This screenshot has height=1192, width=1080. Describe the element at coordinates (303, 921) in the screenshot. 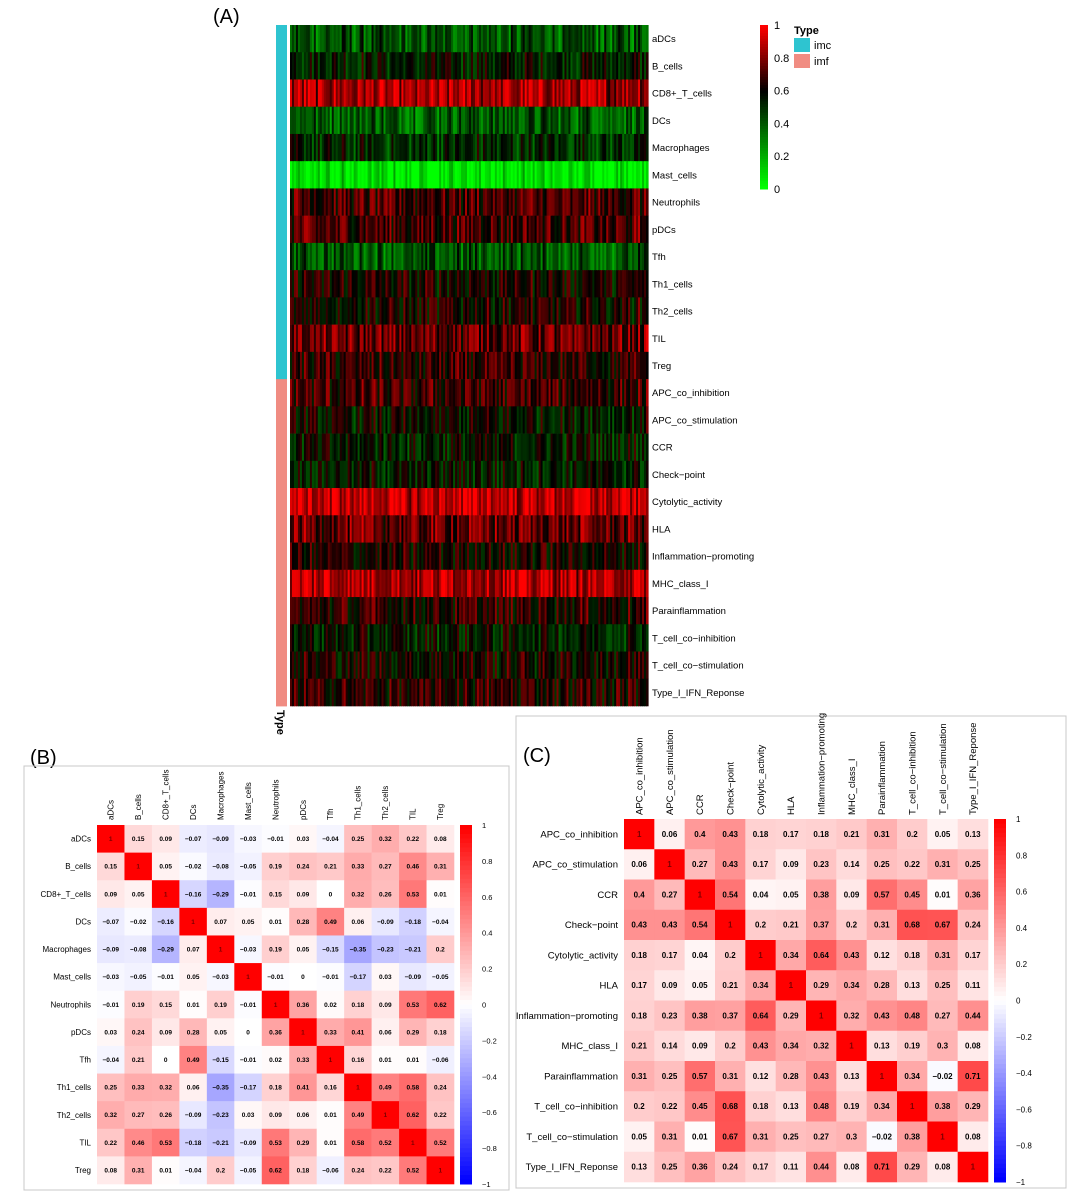

I see `matrix-cell` at that location.